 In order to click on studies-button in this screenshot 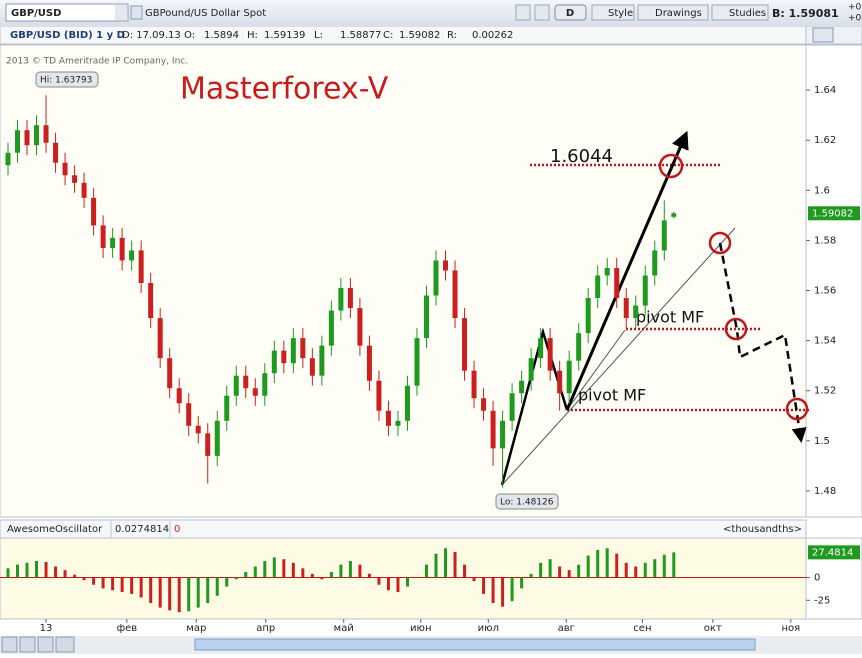, I will do `click(740, 12)`.